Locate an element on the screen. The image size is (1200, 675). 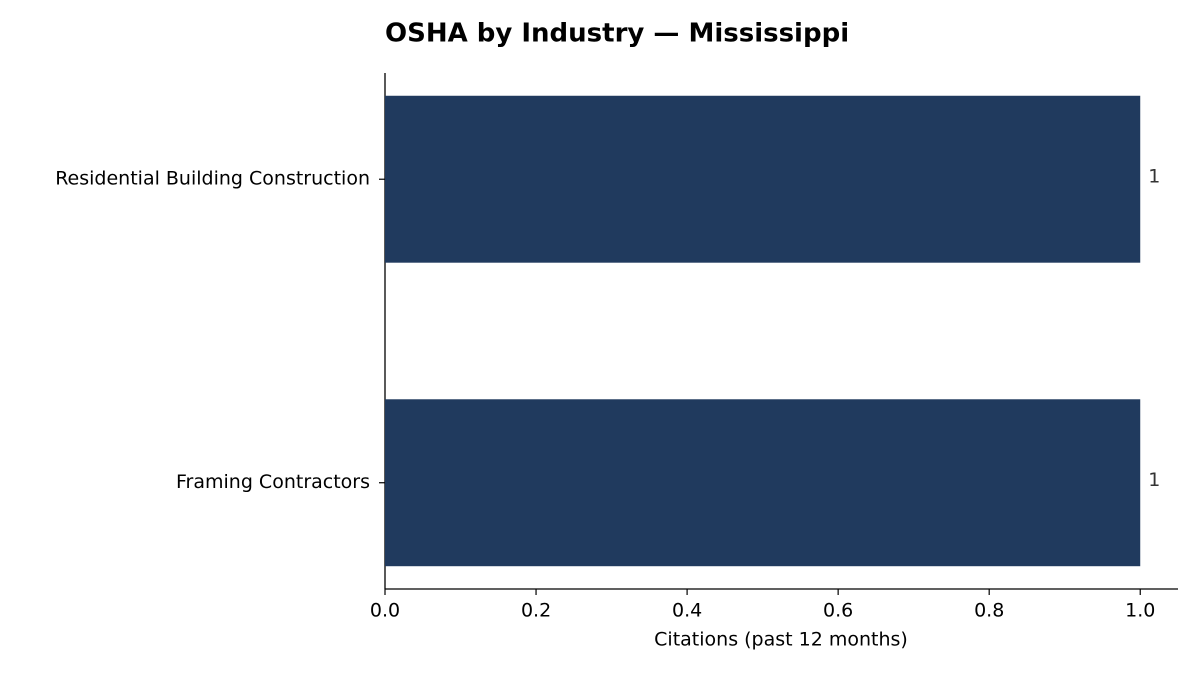
x-tick-label: 0.6 is located at coordinates (838, 611).